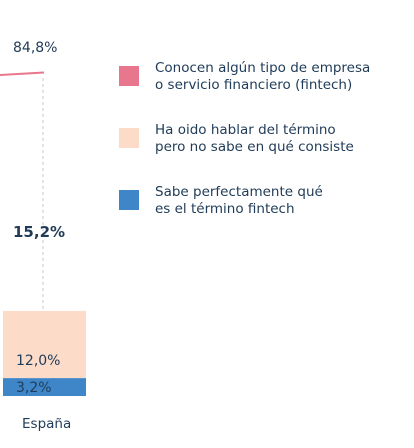 Image resolution: width=414 pixels, height=448 pixels. Describe the element at coordinates (35, 48) in the screenshot. I see `top-value-label: 84,8%` at that location.